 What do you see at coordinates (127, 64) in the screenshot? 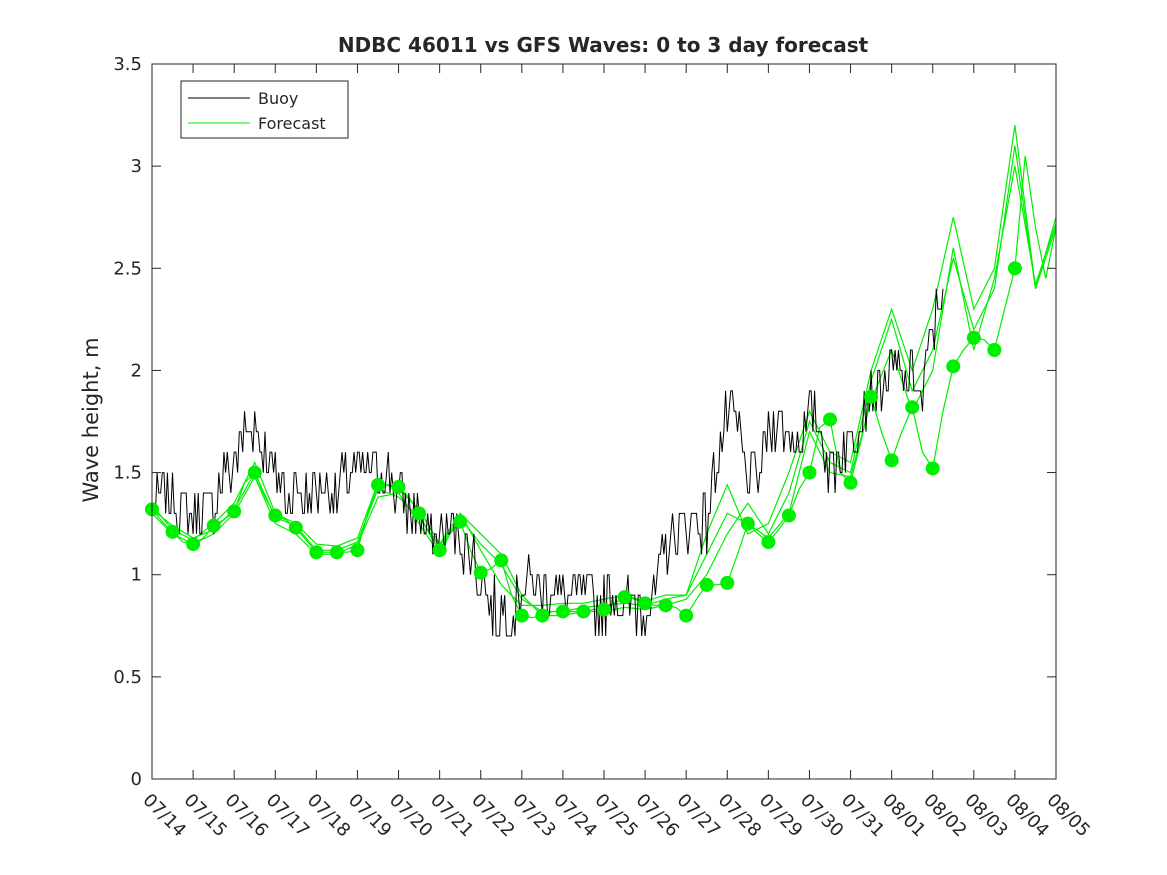
I see `y-tick-label: 3.5` at bounding box center [127, 64].